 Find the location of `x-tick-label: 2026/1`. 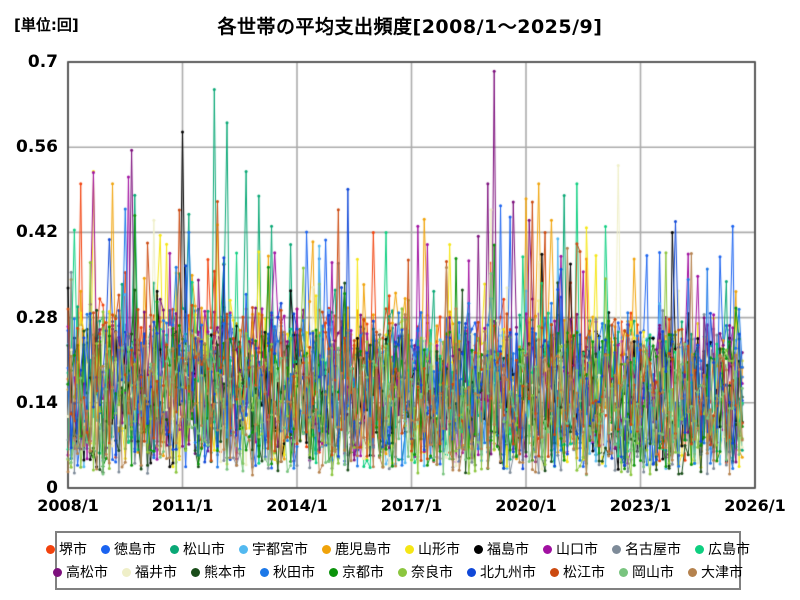

x-tick-label: 2026/1 is located at coordinates (755, 505).